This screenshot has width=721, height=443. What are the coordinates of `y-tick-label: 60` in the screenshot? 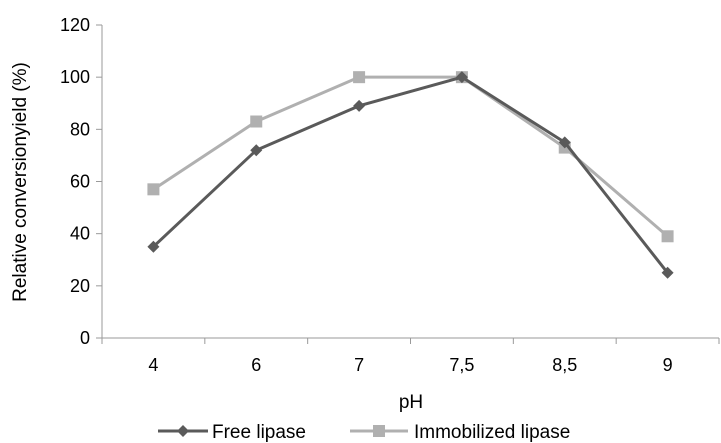 It's located at (80, 182).